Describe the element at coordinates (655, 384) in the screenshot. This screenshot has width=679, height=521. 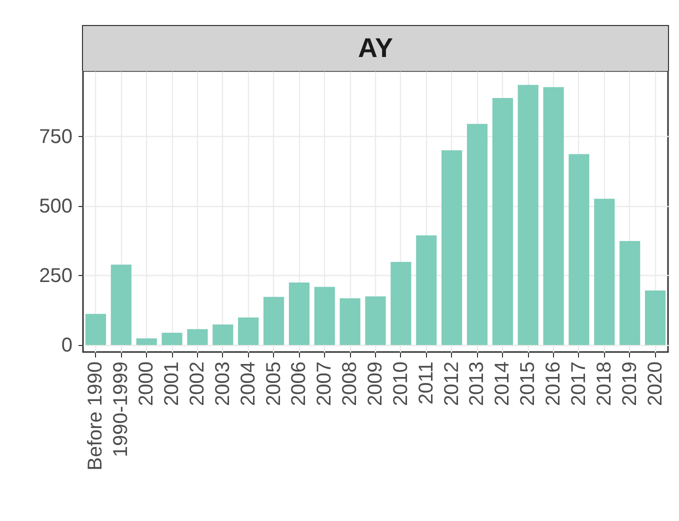
I see `x-tick-label: 2020` at that location.